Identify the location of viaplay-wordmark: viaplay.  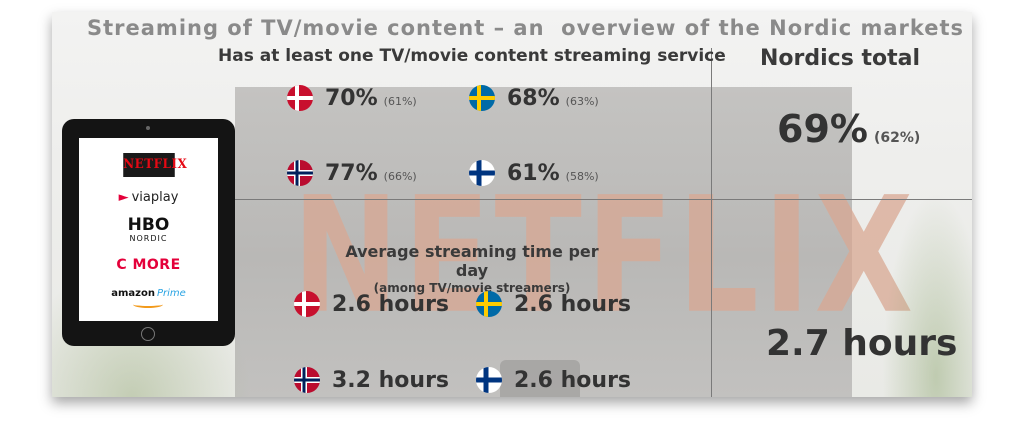
(155, 197).